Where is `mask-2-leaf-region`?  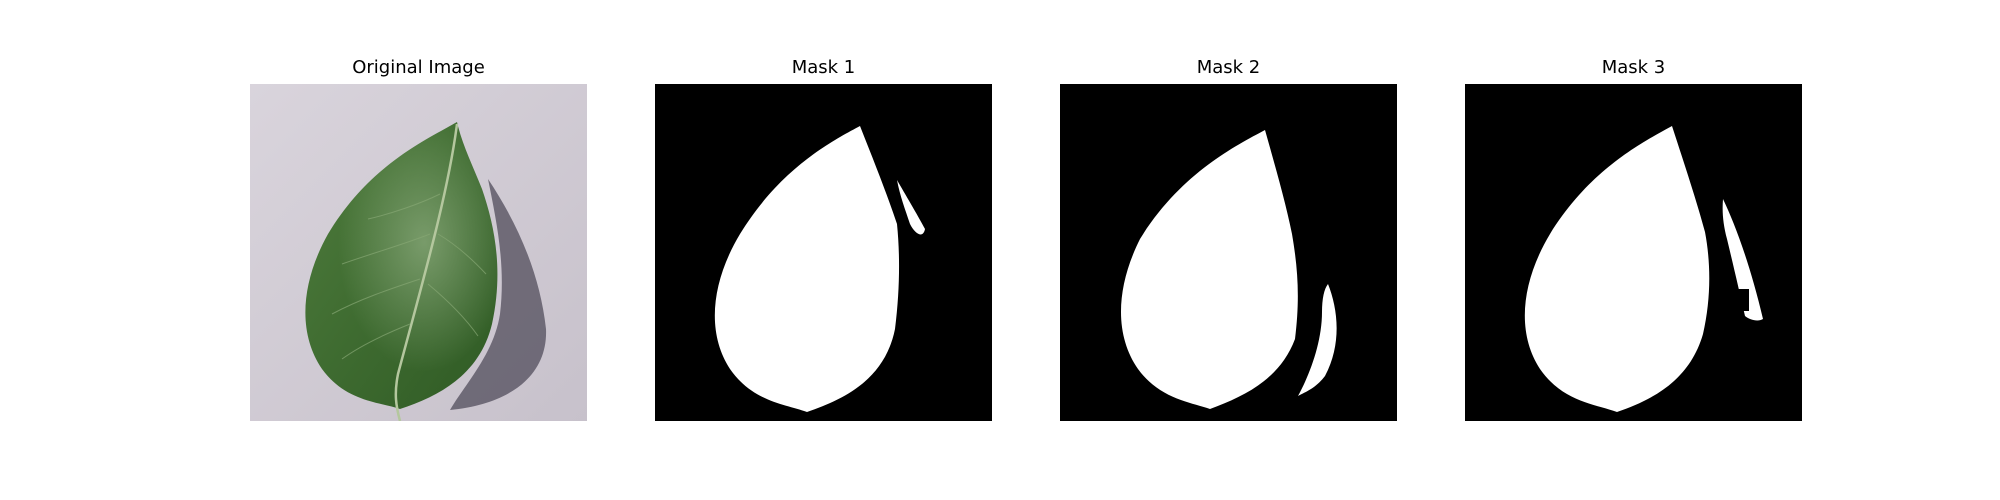 mask-2-leaf-region is located at coordinates (1209, 269).